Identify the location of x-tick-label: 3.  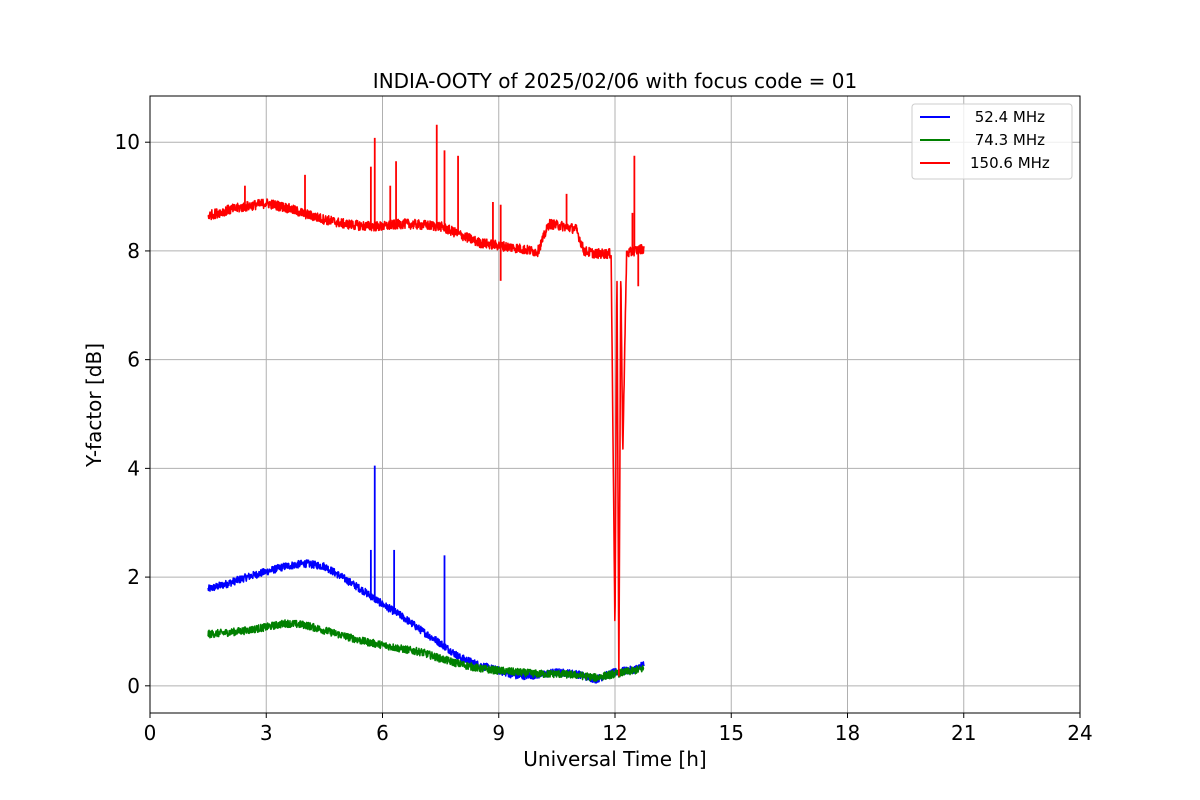
(266, 733).